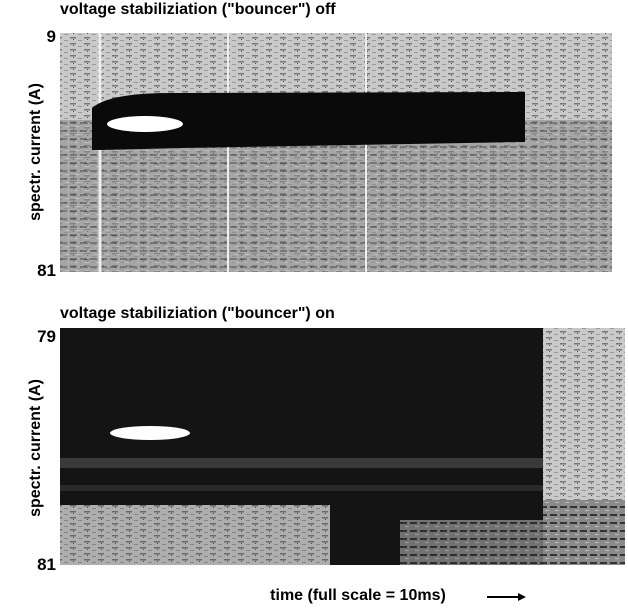  What do you see at coordinates (506, 597) in the screenshot?
I see `arrow` at bounding box center [506, 597].